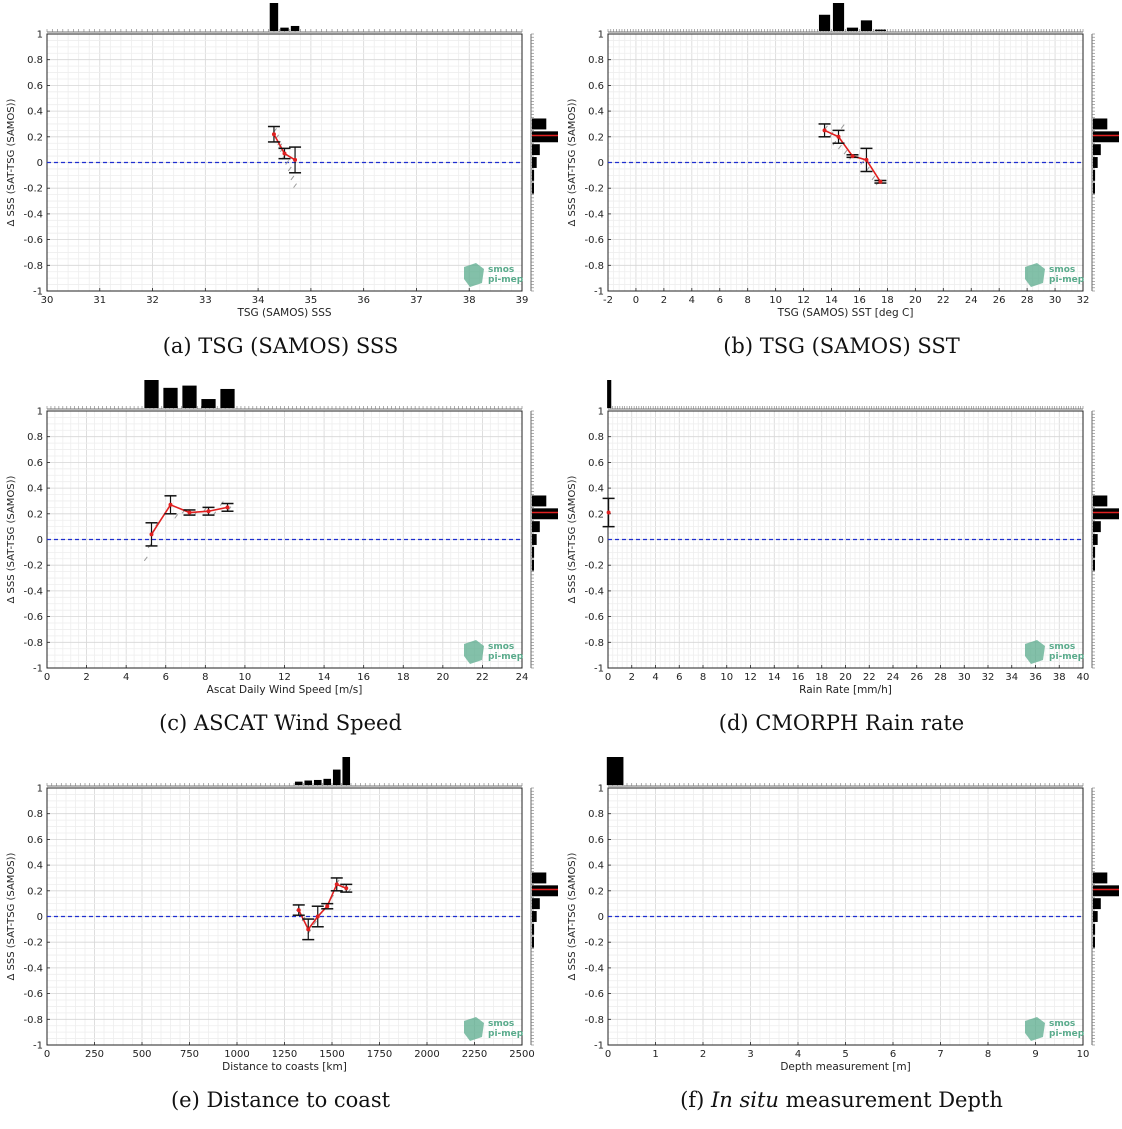  Describe the element at coordinates (474, 652) in the screenshot. I see `smos-logo-mark` at that location.